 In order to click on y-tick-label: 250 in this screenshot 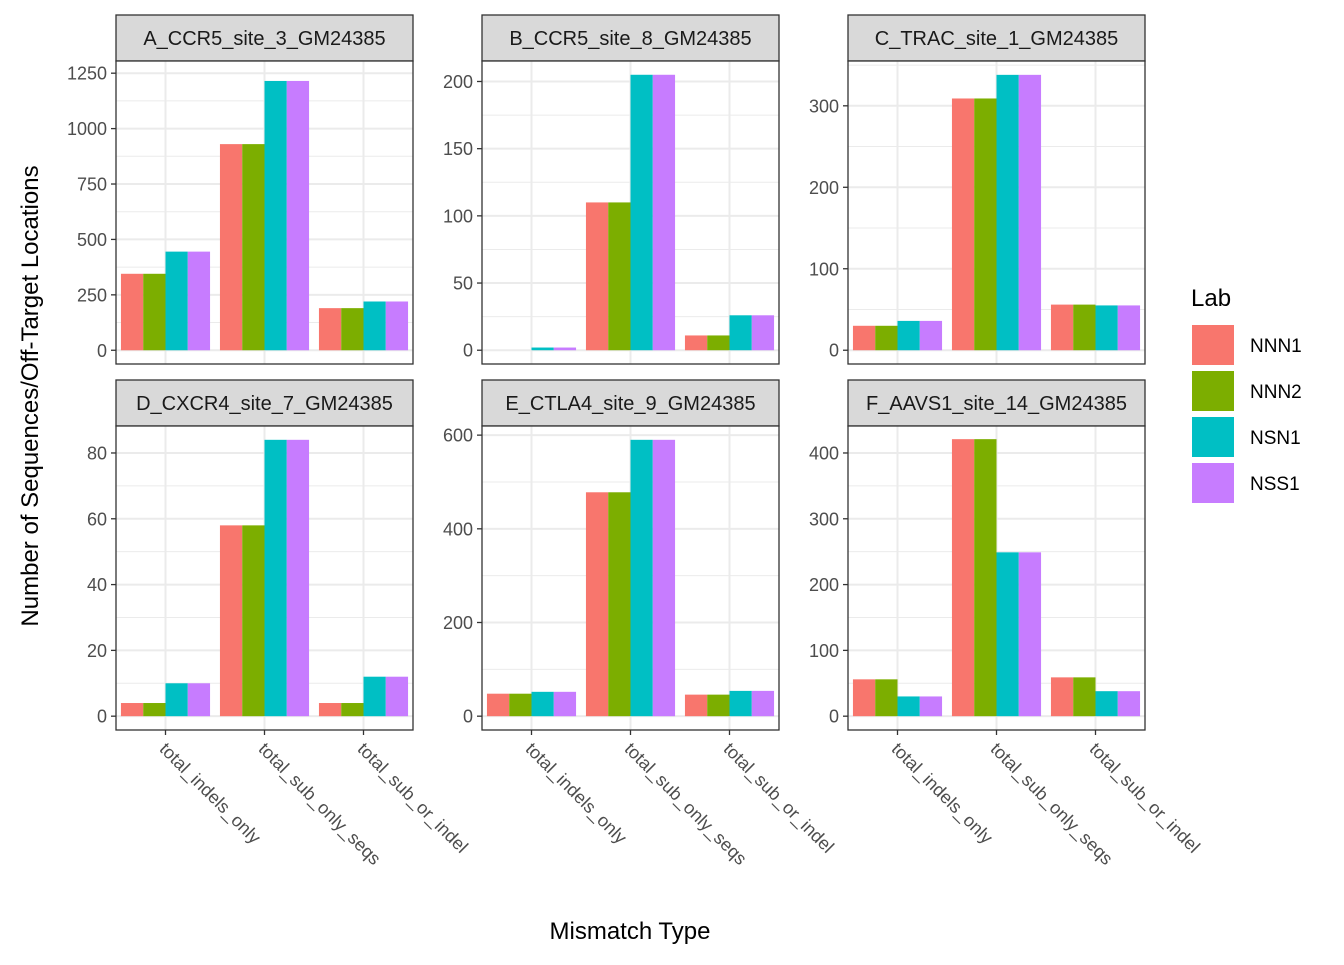, I will do `click(92, 295)`.